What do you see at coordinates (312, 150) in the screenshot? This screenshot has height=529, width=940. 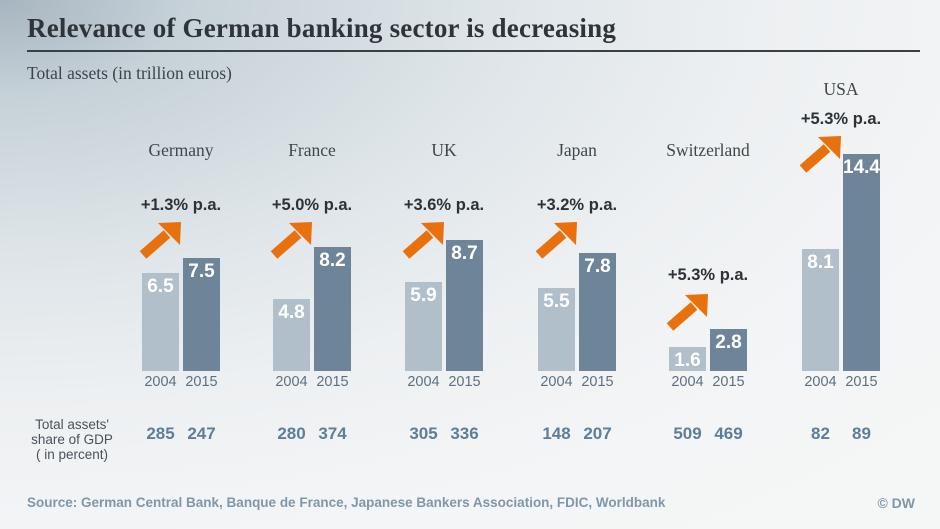 I see `country-label: France` at bounding box center [312, 150].